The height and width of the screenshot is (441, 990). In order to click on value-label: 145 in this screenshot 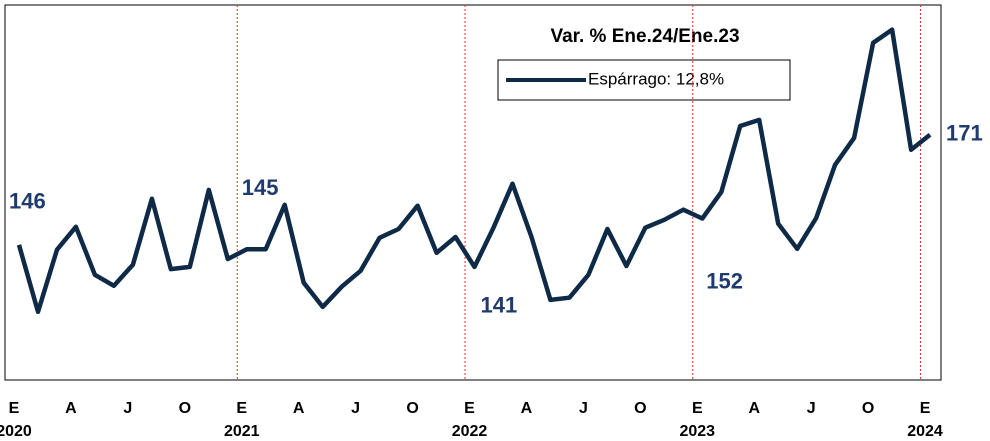, I will do `click(260, 187)`.